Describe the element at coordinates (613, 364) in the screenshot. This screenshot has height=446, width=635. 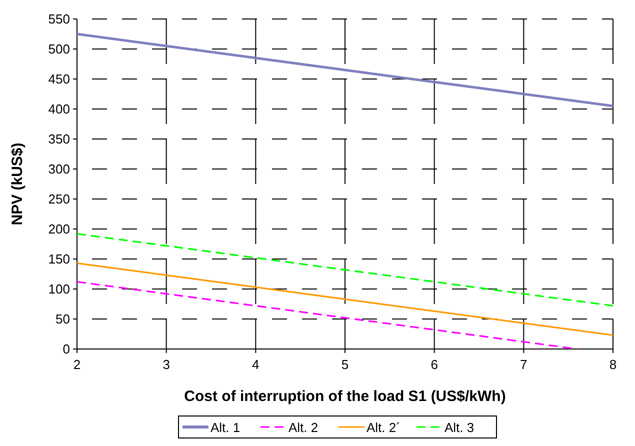
I see `x-tick-label: 8` at that location.